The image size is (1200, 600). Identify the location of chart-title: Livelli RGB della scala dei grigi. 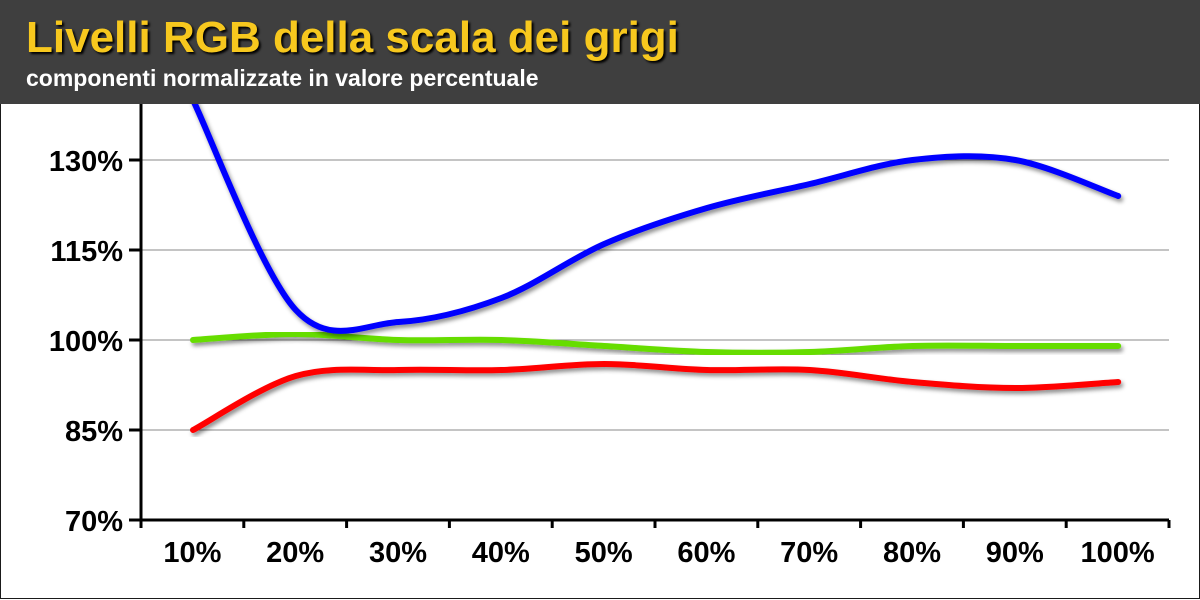
(352, 37).